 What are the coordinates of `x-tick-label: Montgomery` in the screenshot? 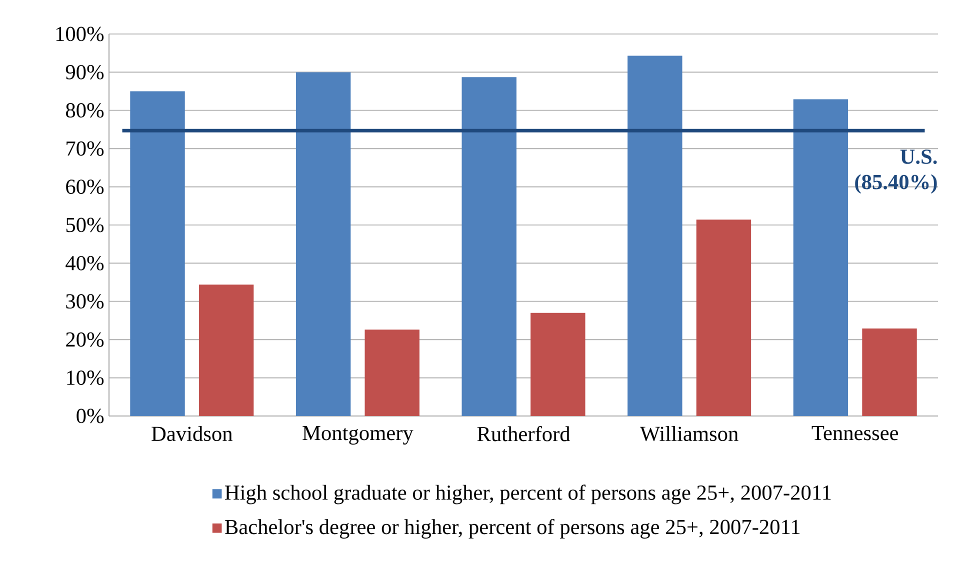 It's located at (358, 435).